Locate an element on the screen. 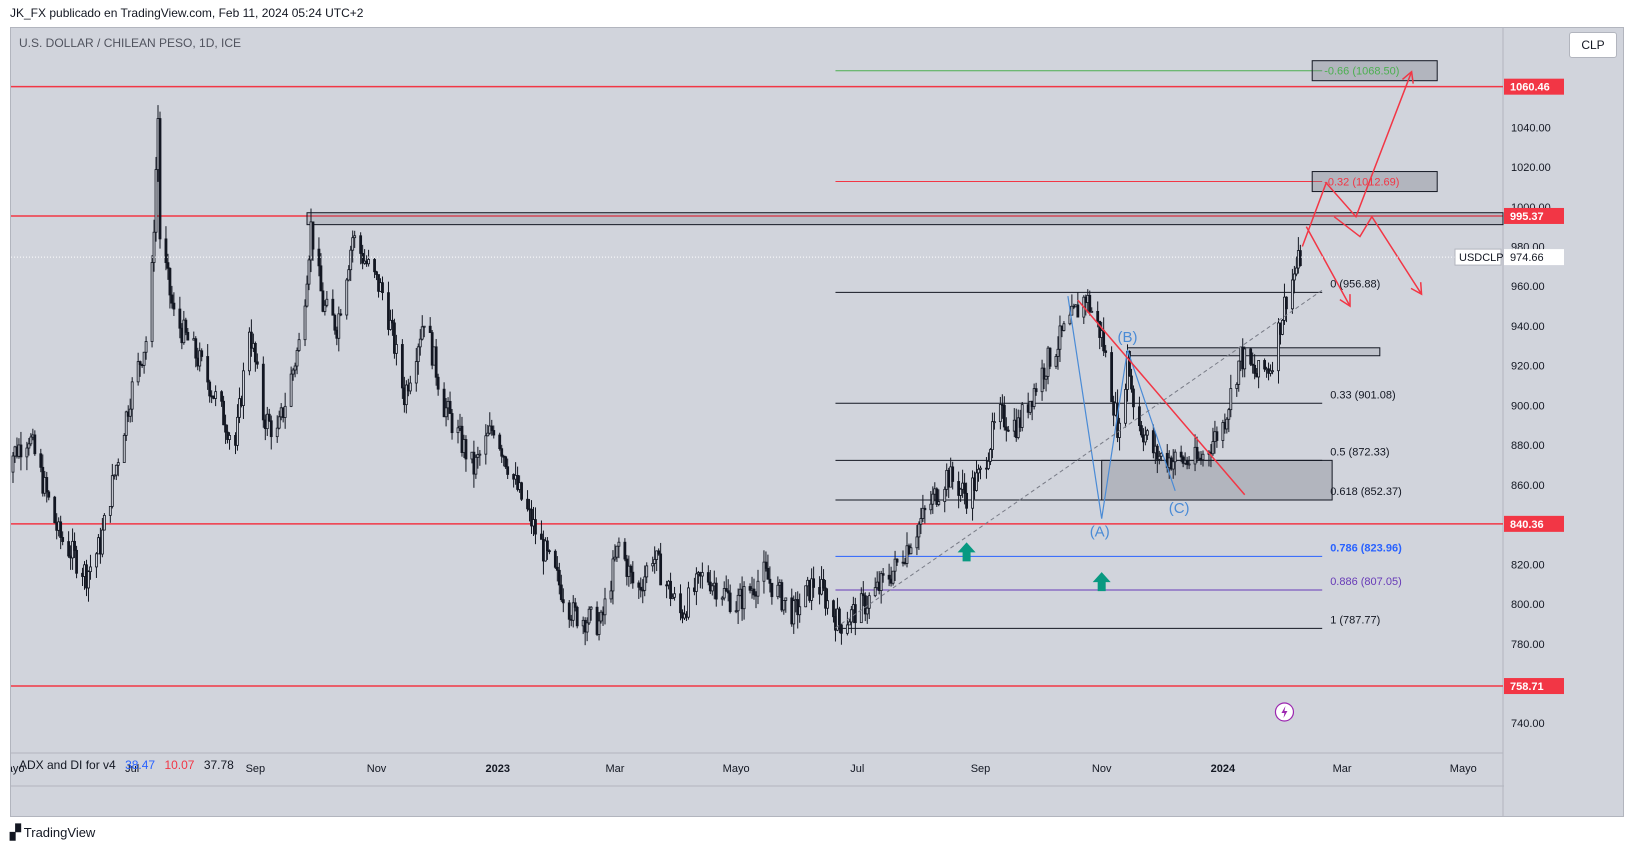 The height and width of the screenshot is (849, 1634). level-axis-badge is located at coordinates (1534, 215).